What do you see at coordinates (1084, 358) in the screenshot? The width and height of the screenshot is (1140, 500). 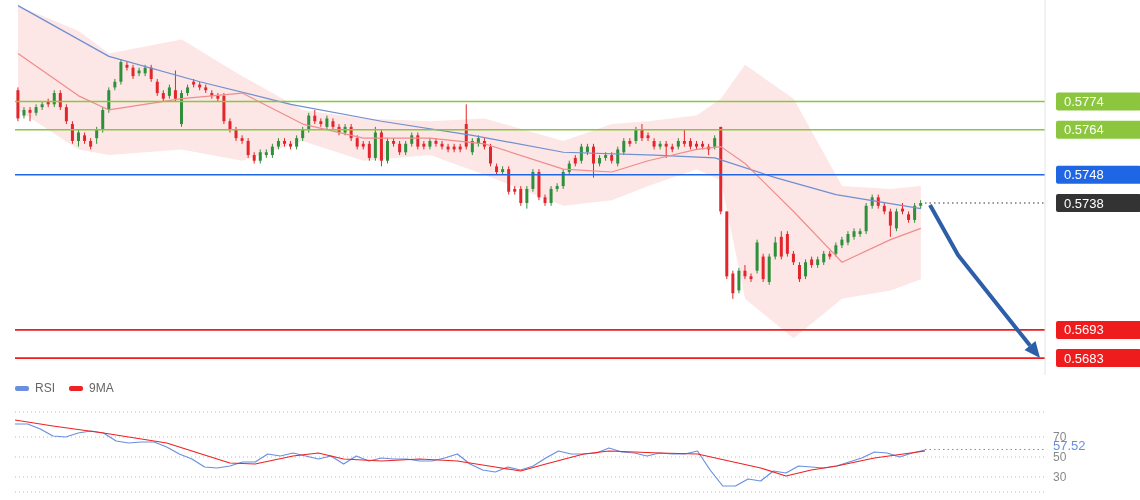 I see `y-tick-label: 0.5683` at bounding box center [1084, 358].